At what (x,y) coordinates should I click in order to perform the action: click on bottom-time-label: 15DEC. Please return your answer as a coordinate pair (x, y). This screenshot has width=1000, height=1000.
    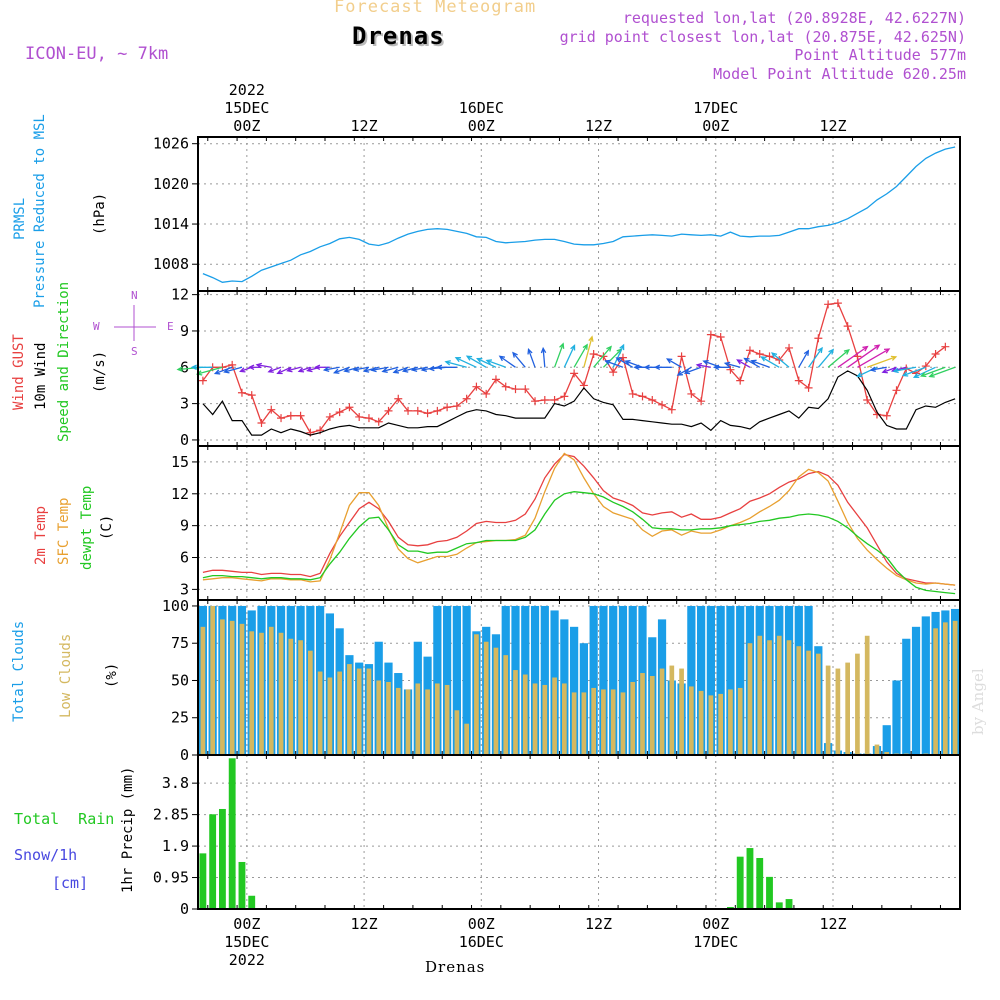
    Looking at the image, I should click on (246, 942).